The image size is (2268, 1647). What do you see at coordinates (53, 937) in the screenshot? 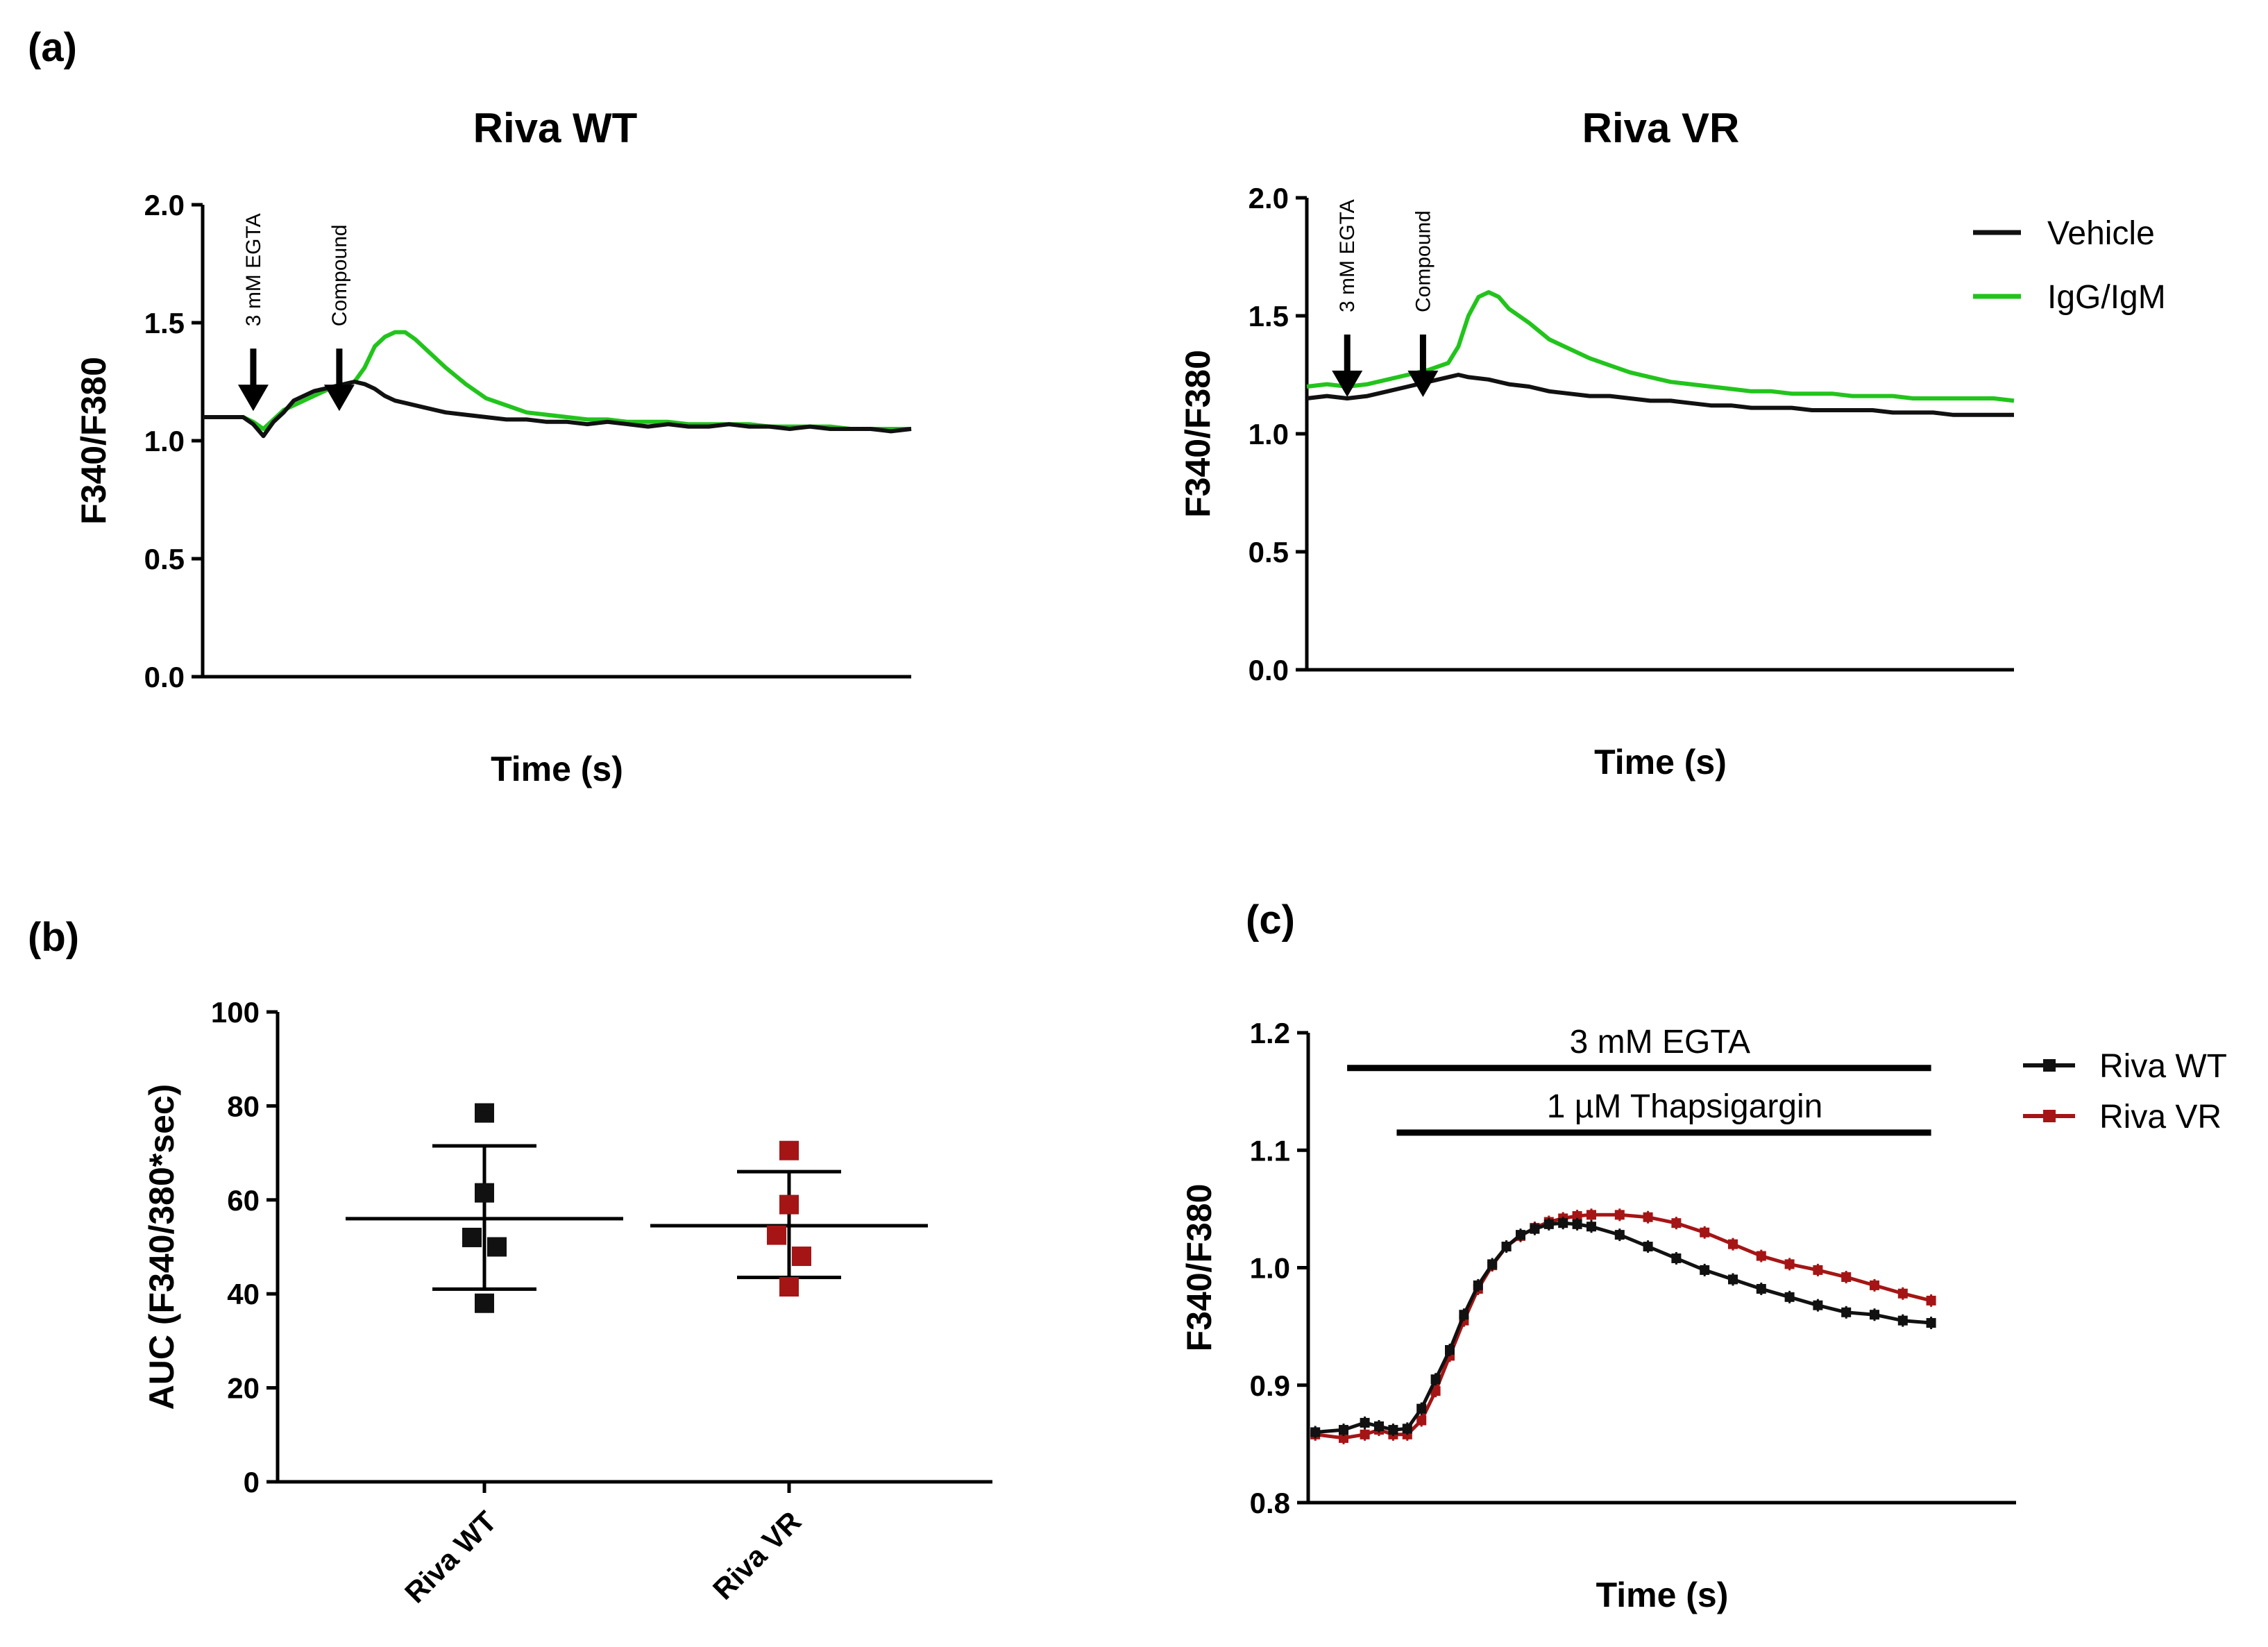
I see `panel-label-b: (b)` at bounding box center [53, 937].